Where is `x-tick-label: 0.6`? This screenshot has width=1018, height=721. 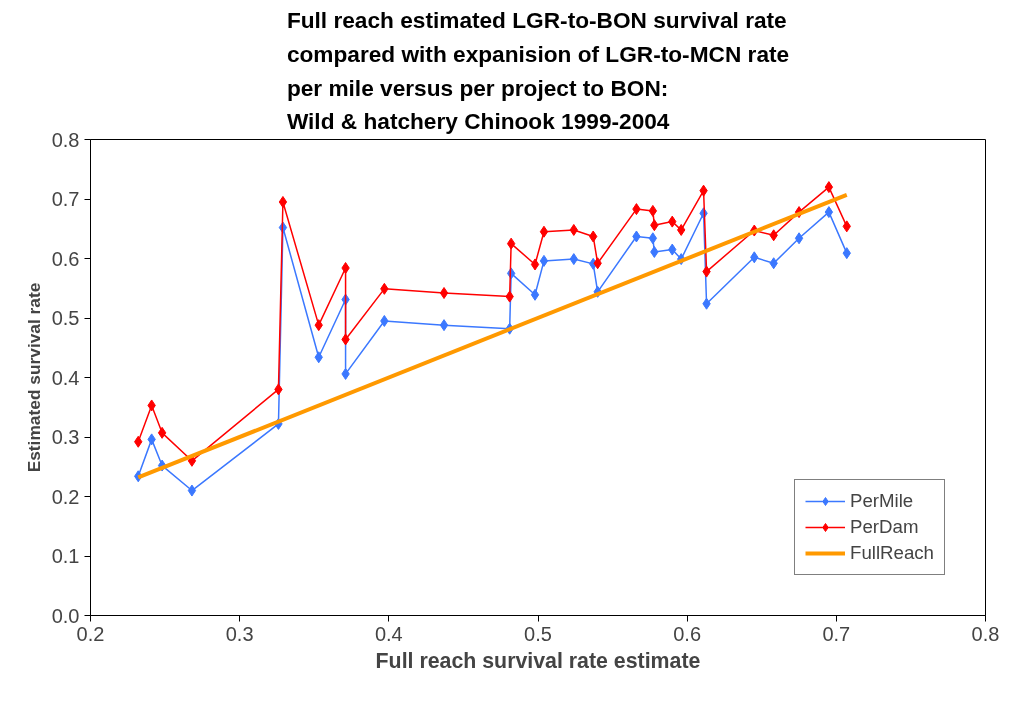 x-tick-label: 0.6 is located at coordinates (687, 633).